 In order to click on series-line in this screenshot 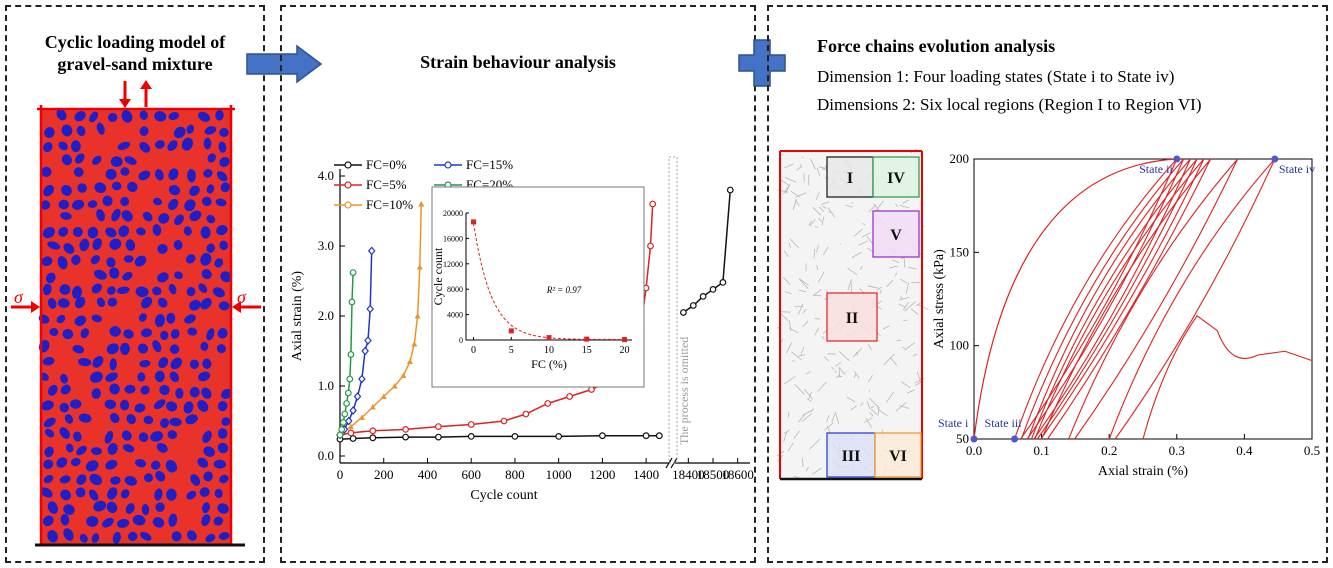, I will do `click(499, 437)`.